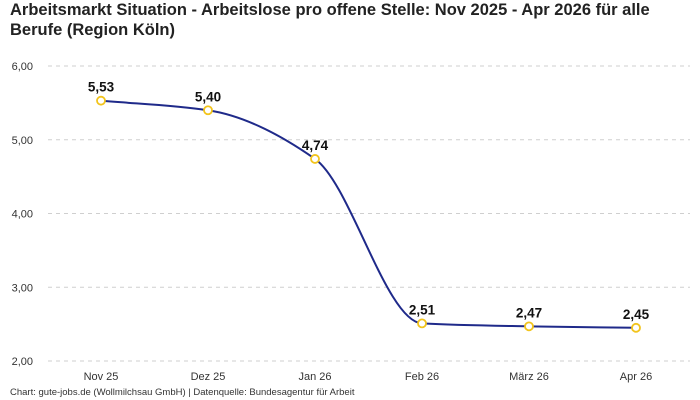 This screenshot has height=400, width=700. What do you see at coordinates (22, 288) in the screenshot?
I see `y-tick-label: 3,00` at bounding box center [22, 288].